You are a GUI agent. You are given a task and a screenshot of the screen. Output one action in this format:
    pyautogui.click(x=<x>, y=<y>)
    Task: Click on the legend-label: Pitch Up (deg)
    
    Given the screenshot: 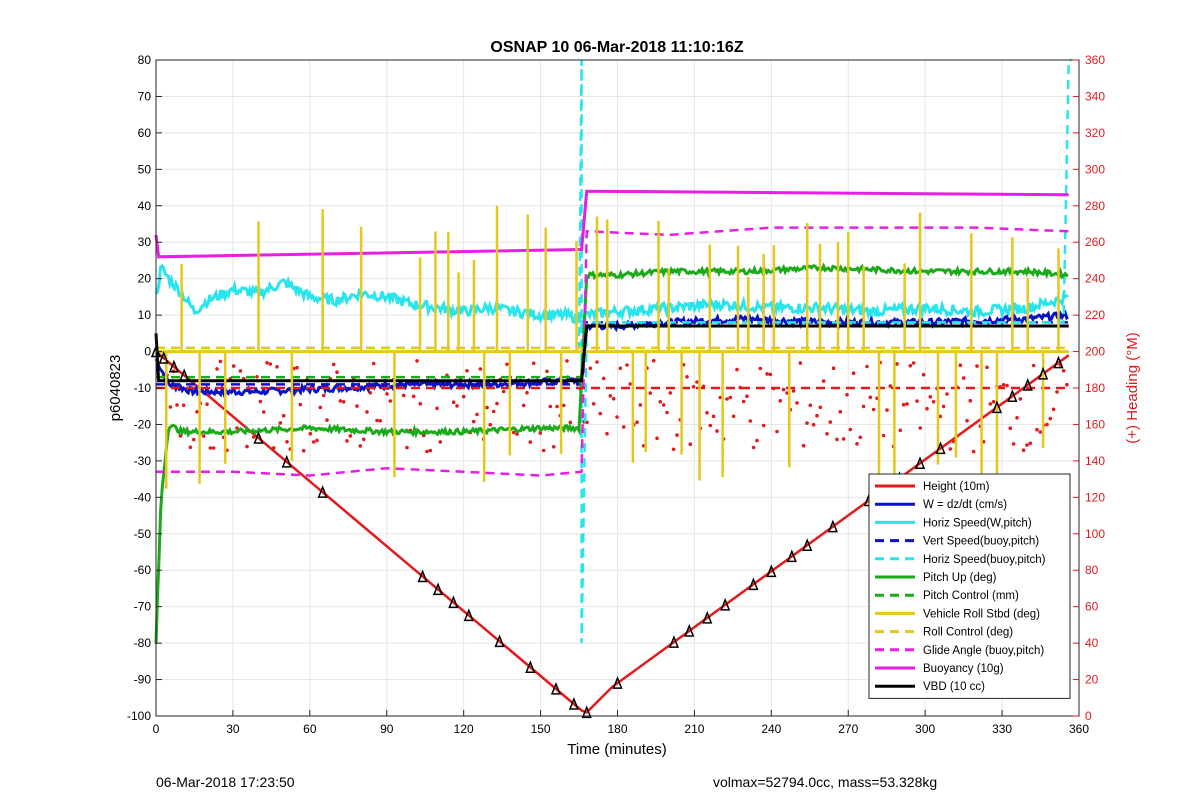 What is the action you would take?
    pyautogui.click(x=960, y=578)
    